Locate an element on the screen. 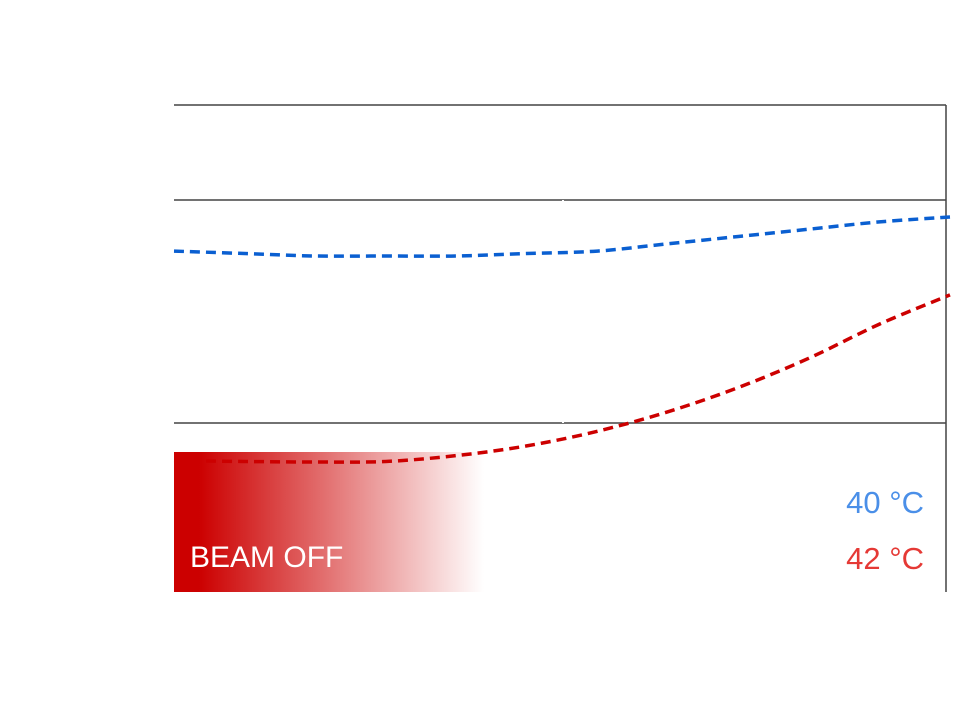  red-temperature-readout: 42 °C is located at coordinates (885, 558).